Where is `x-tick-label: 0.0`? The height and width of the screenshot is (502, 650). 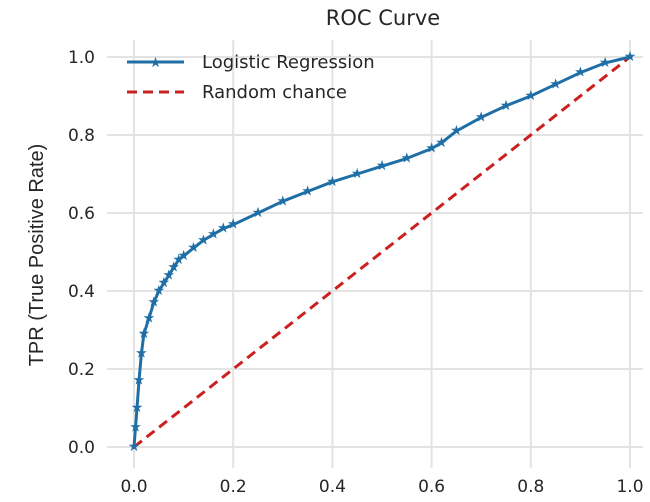
x-tick-label: 0.0 is located at coordinates (133, 487).